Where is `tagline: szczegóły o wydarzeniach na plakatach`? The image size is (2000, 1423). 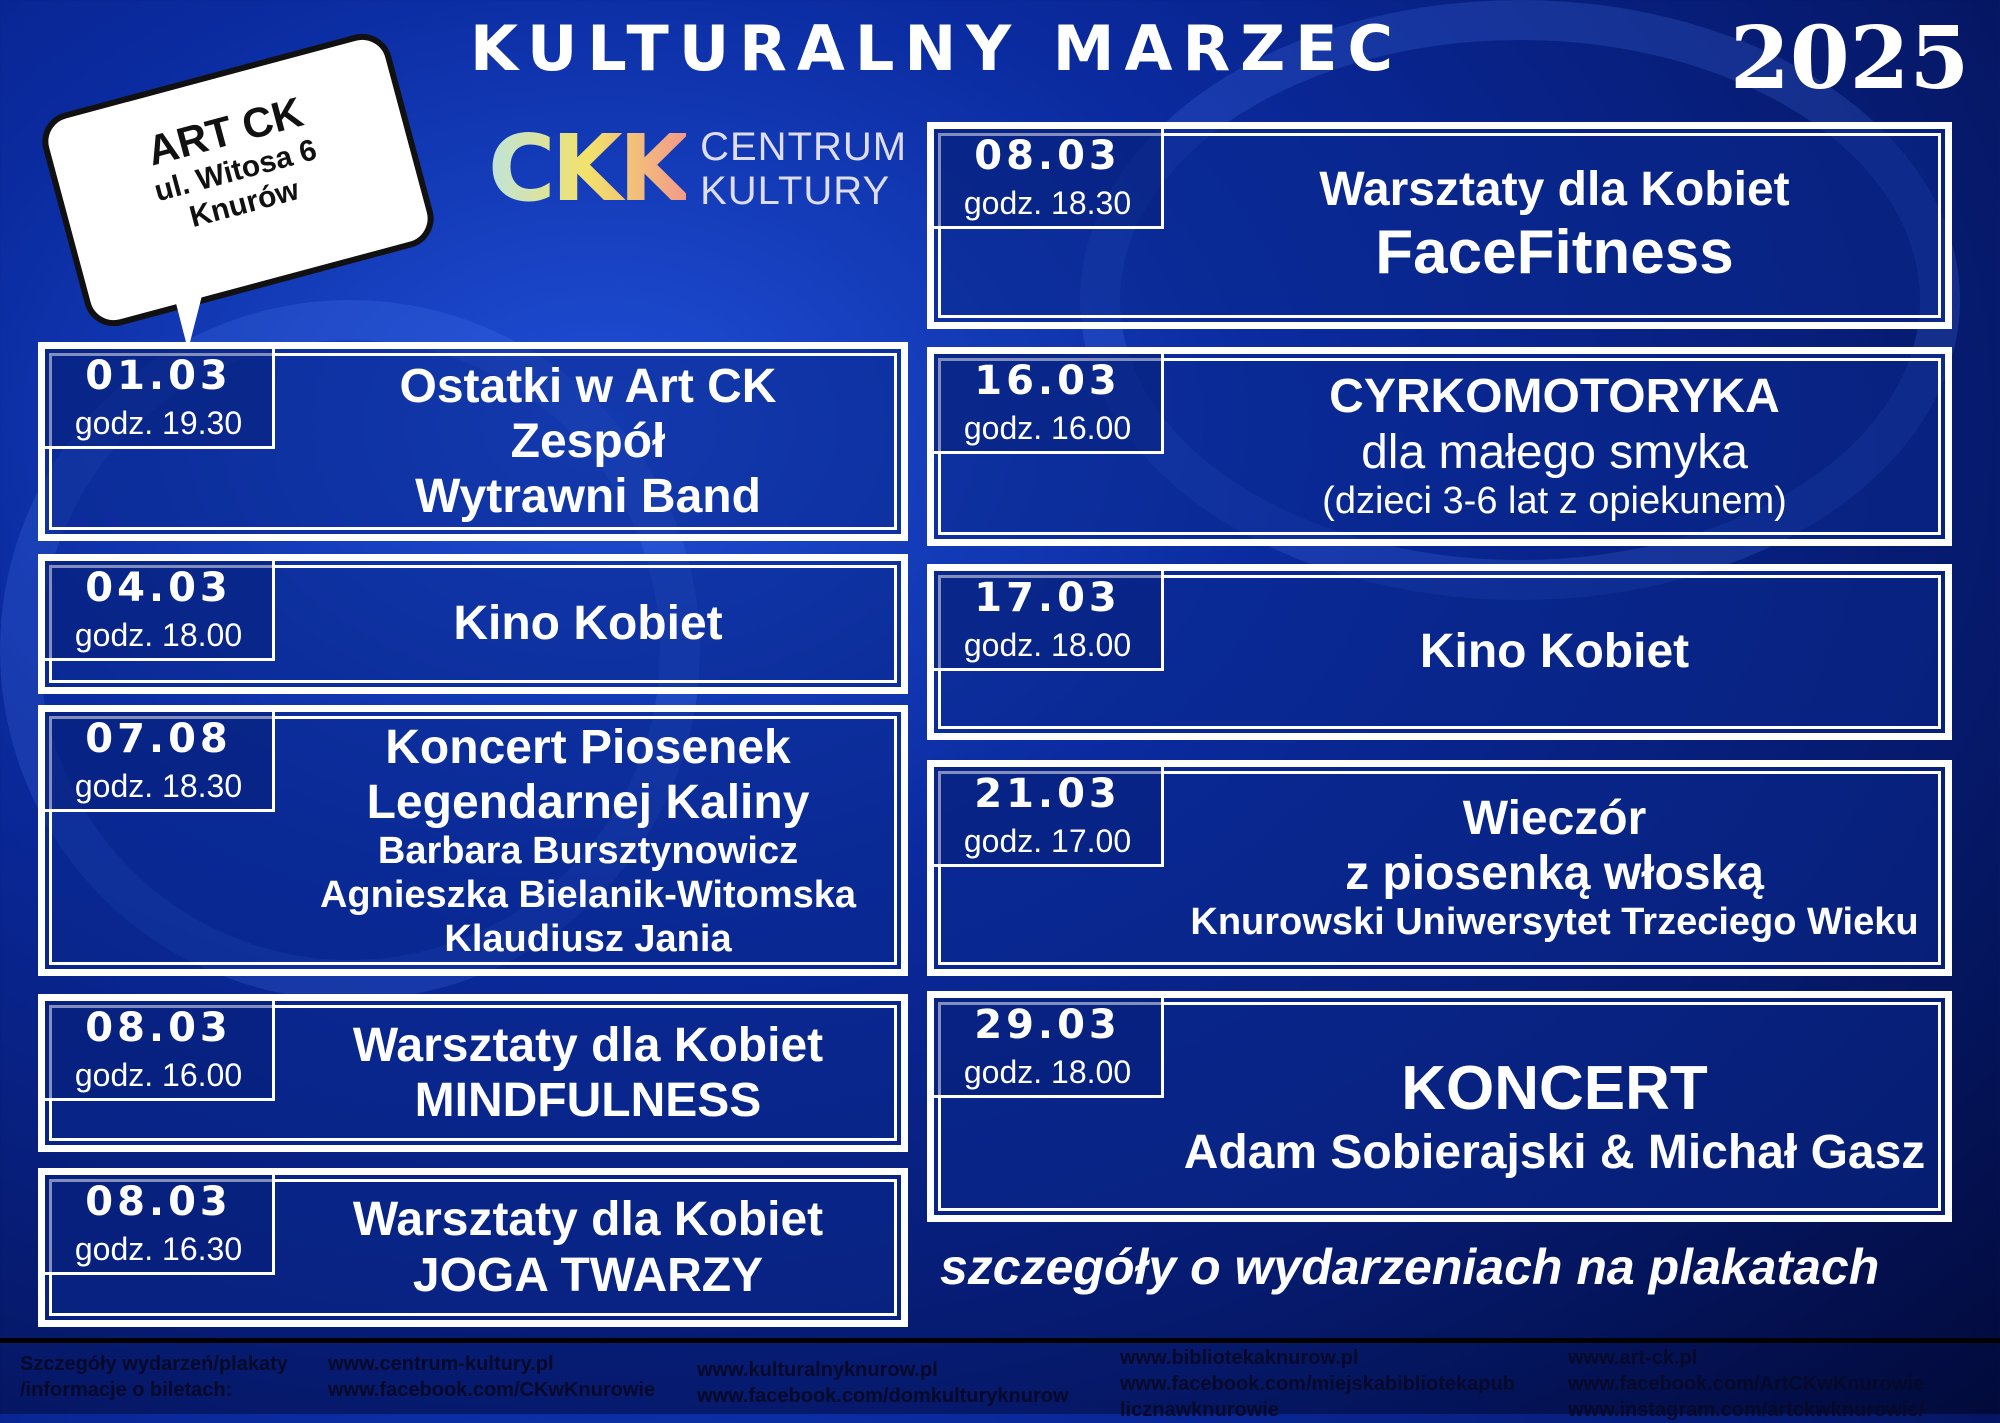
tagline: szczegóły o wydarzeniach na plakatach is located at coordinates (1410, 1267).